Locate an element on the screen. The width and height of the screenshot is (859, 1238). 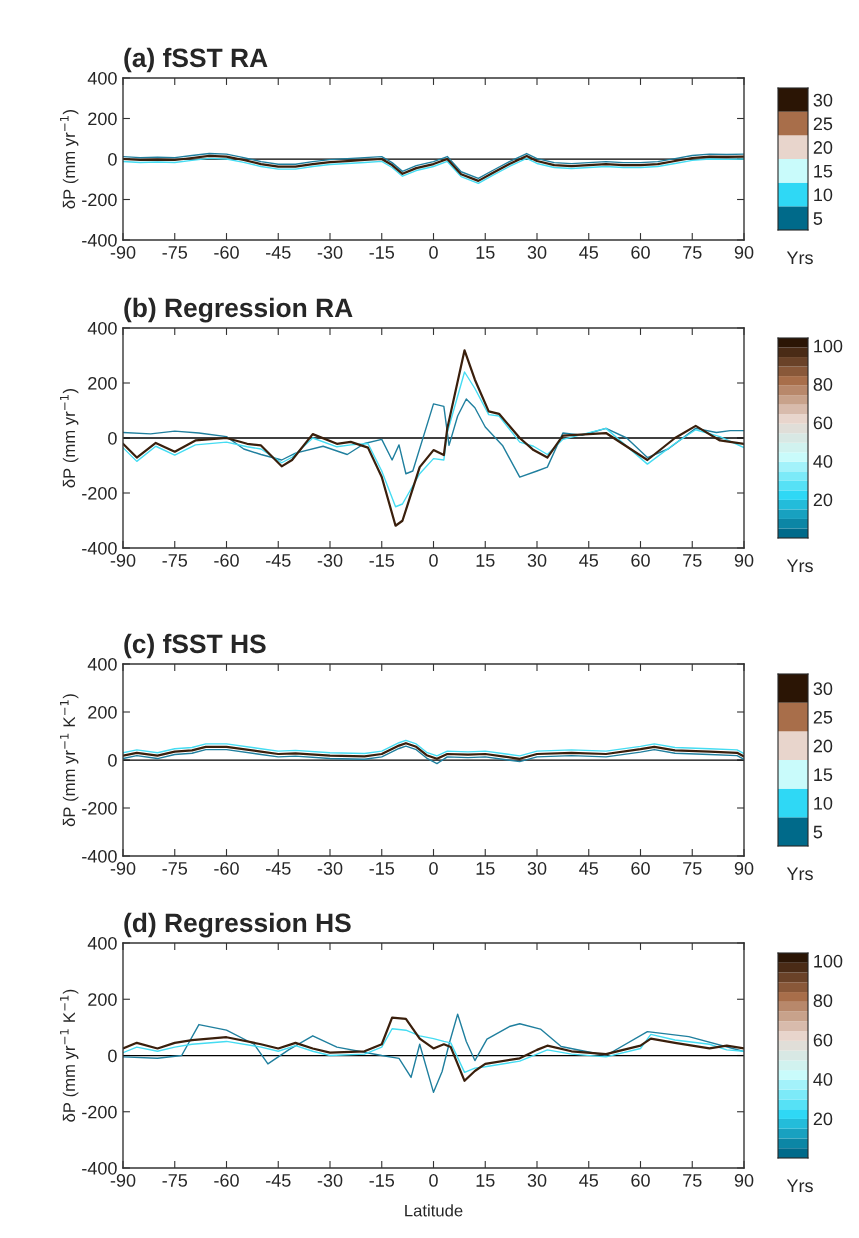
chart-title: (c) fSST HS is located at coordinates (195, 646).